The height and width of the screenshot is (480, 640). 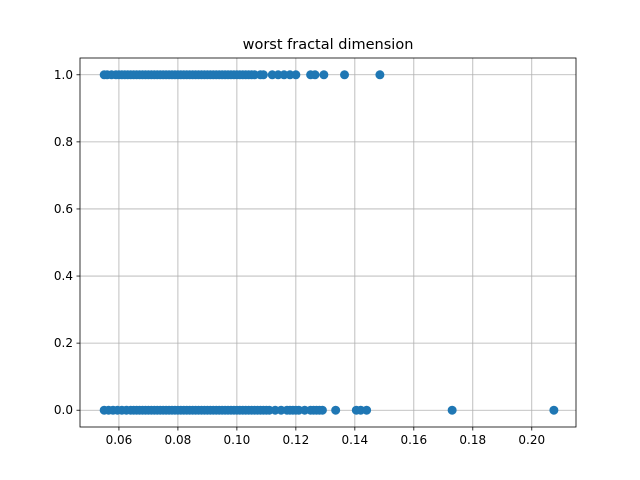 What do you see at coordinates (531, 440) in the screenshot?
I see `x-tick-label: 0.20` at bounding box center [531, 440].